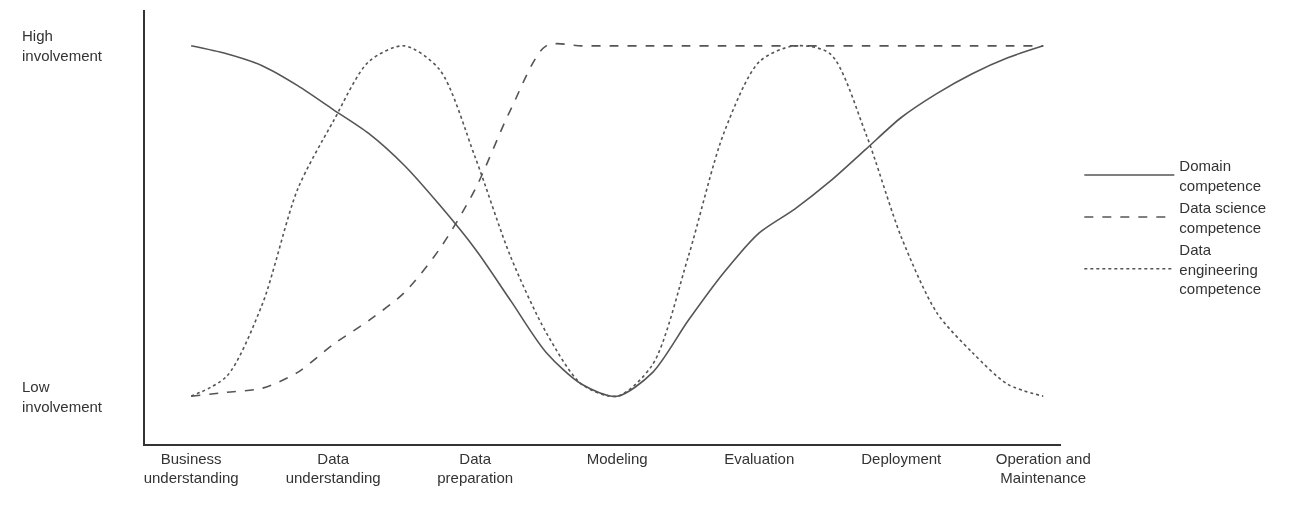 The image size is (1291, 519). Describe the element at coordinates (902, 458) in the screenshot. I see `x-tick-label: Deployment` at that location.